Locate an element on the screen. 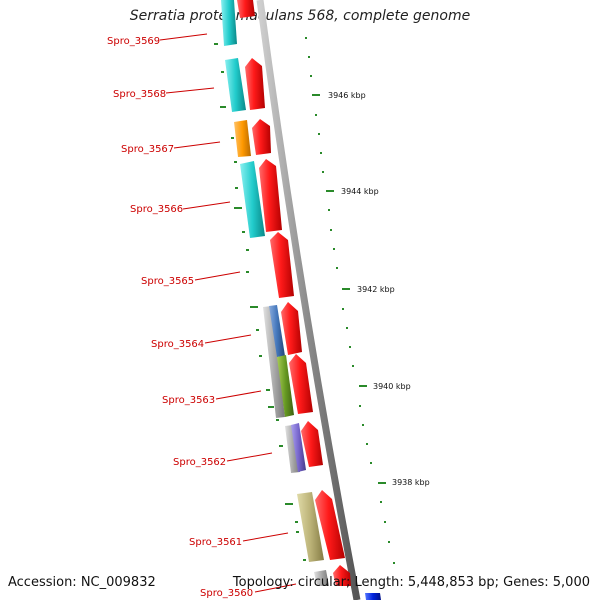  kbp-label: 3940 kbp is located at coordinates (392, 386).